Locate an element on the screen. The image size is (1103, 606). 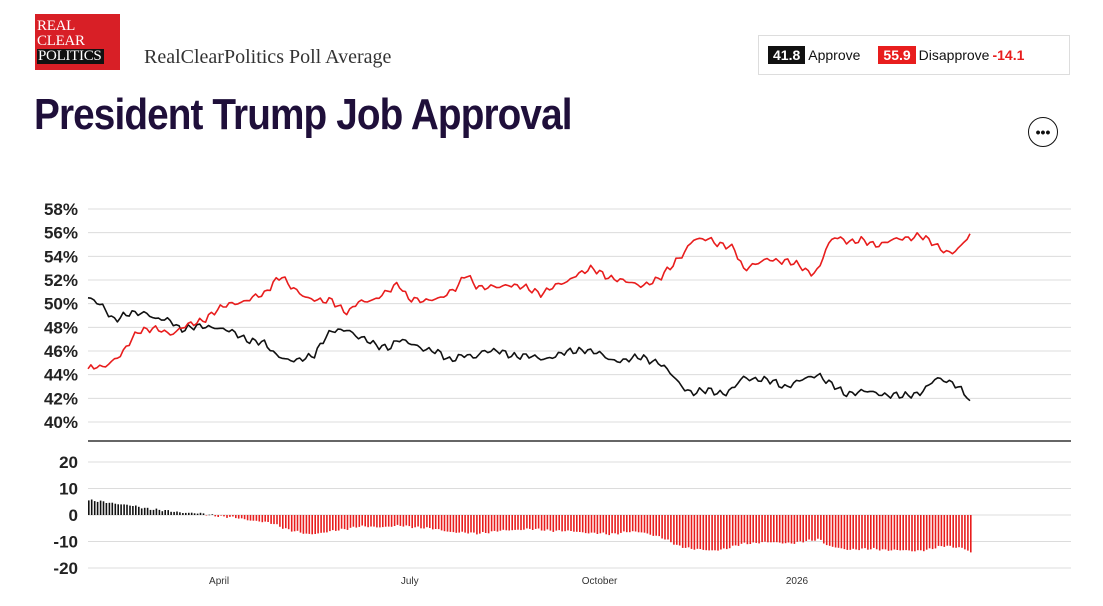
chart-legend: 41.8 Approve 55.9 Disapprove -14.1 is located at coordinates (914, 55).